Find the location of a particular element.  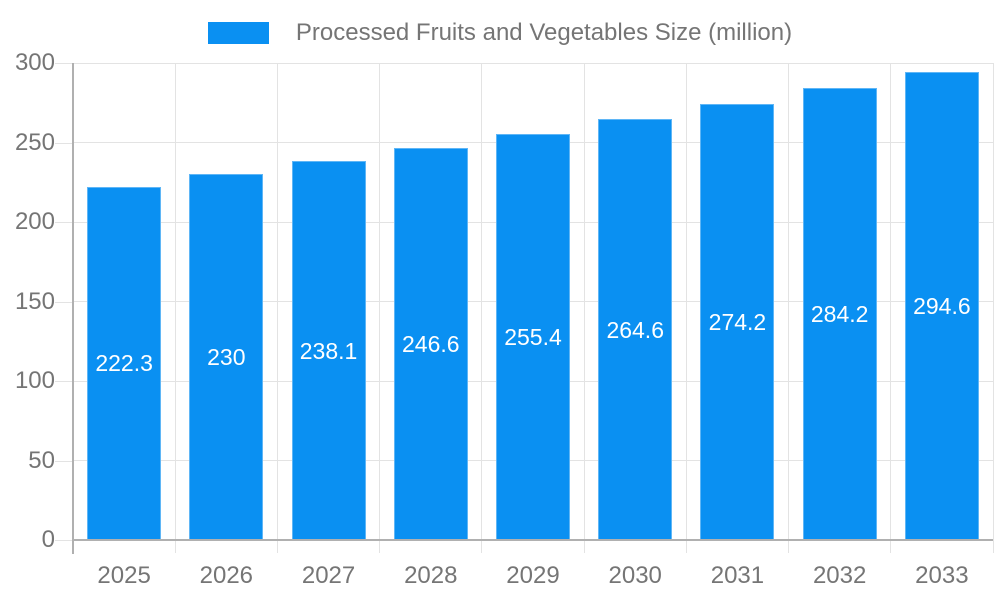

bar-2026 is located at coordinates (226, 357).